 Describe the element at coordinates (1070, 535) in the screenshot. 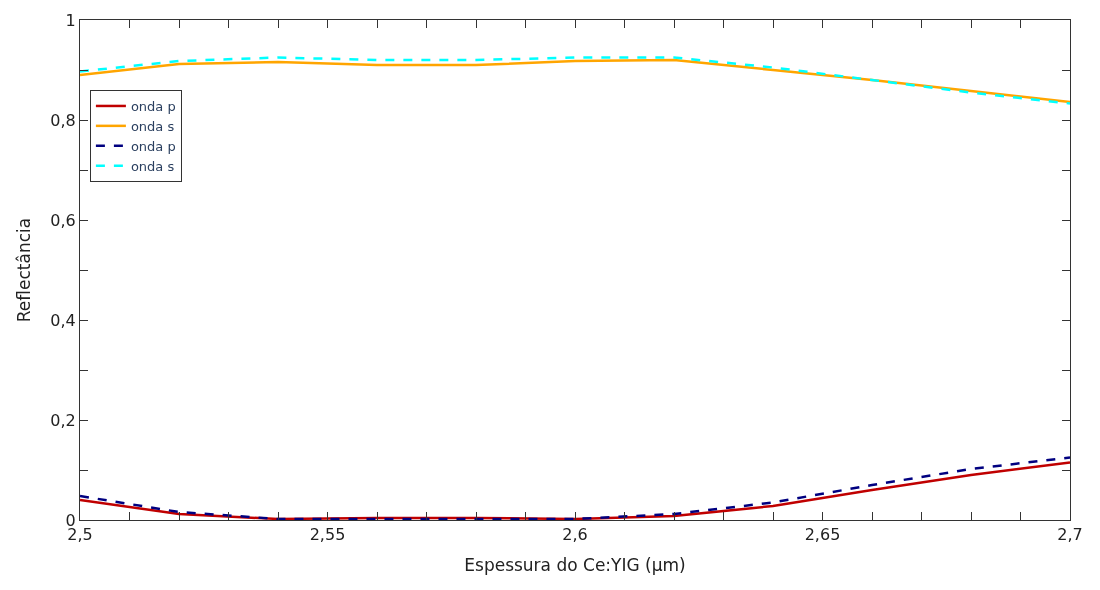

I see `x-tick-label: 2,7` at that location.